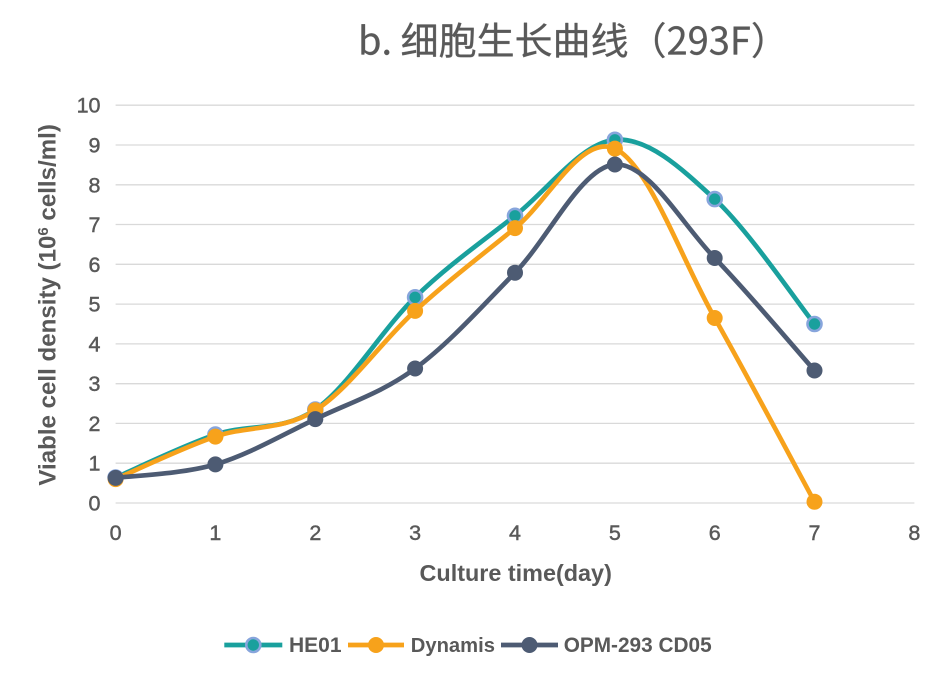 This screenshot has height=685, width=944. Describe the element at coordinates (95, 146) in the screenshot. I see `svg-text: 9` at that location.